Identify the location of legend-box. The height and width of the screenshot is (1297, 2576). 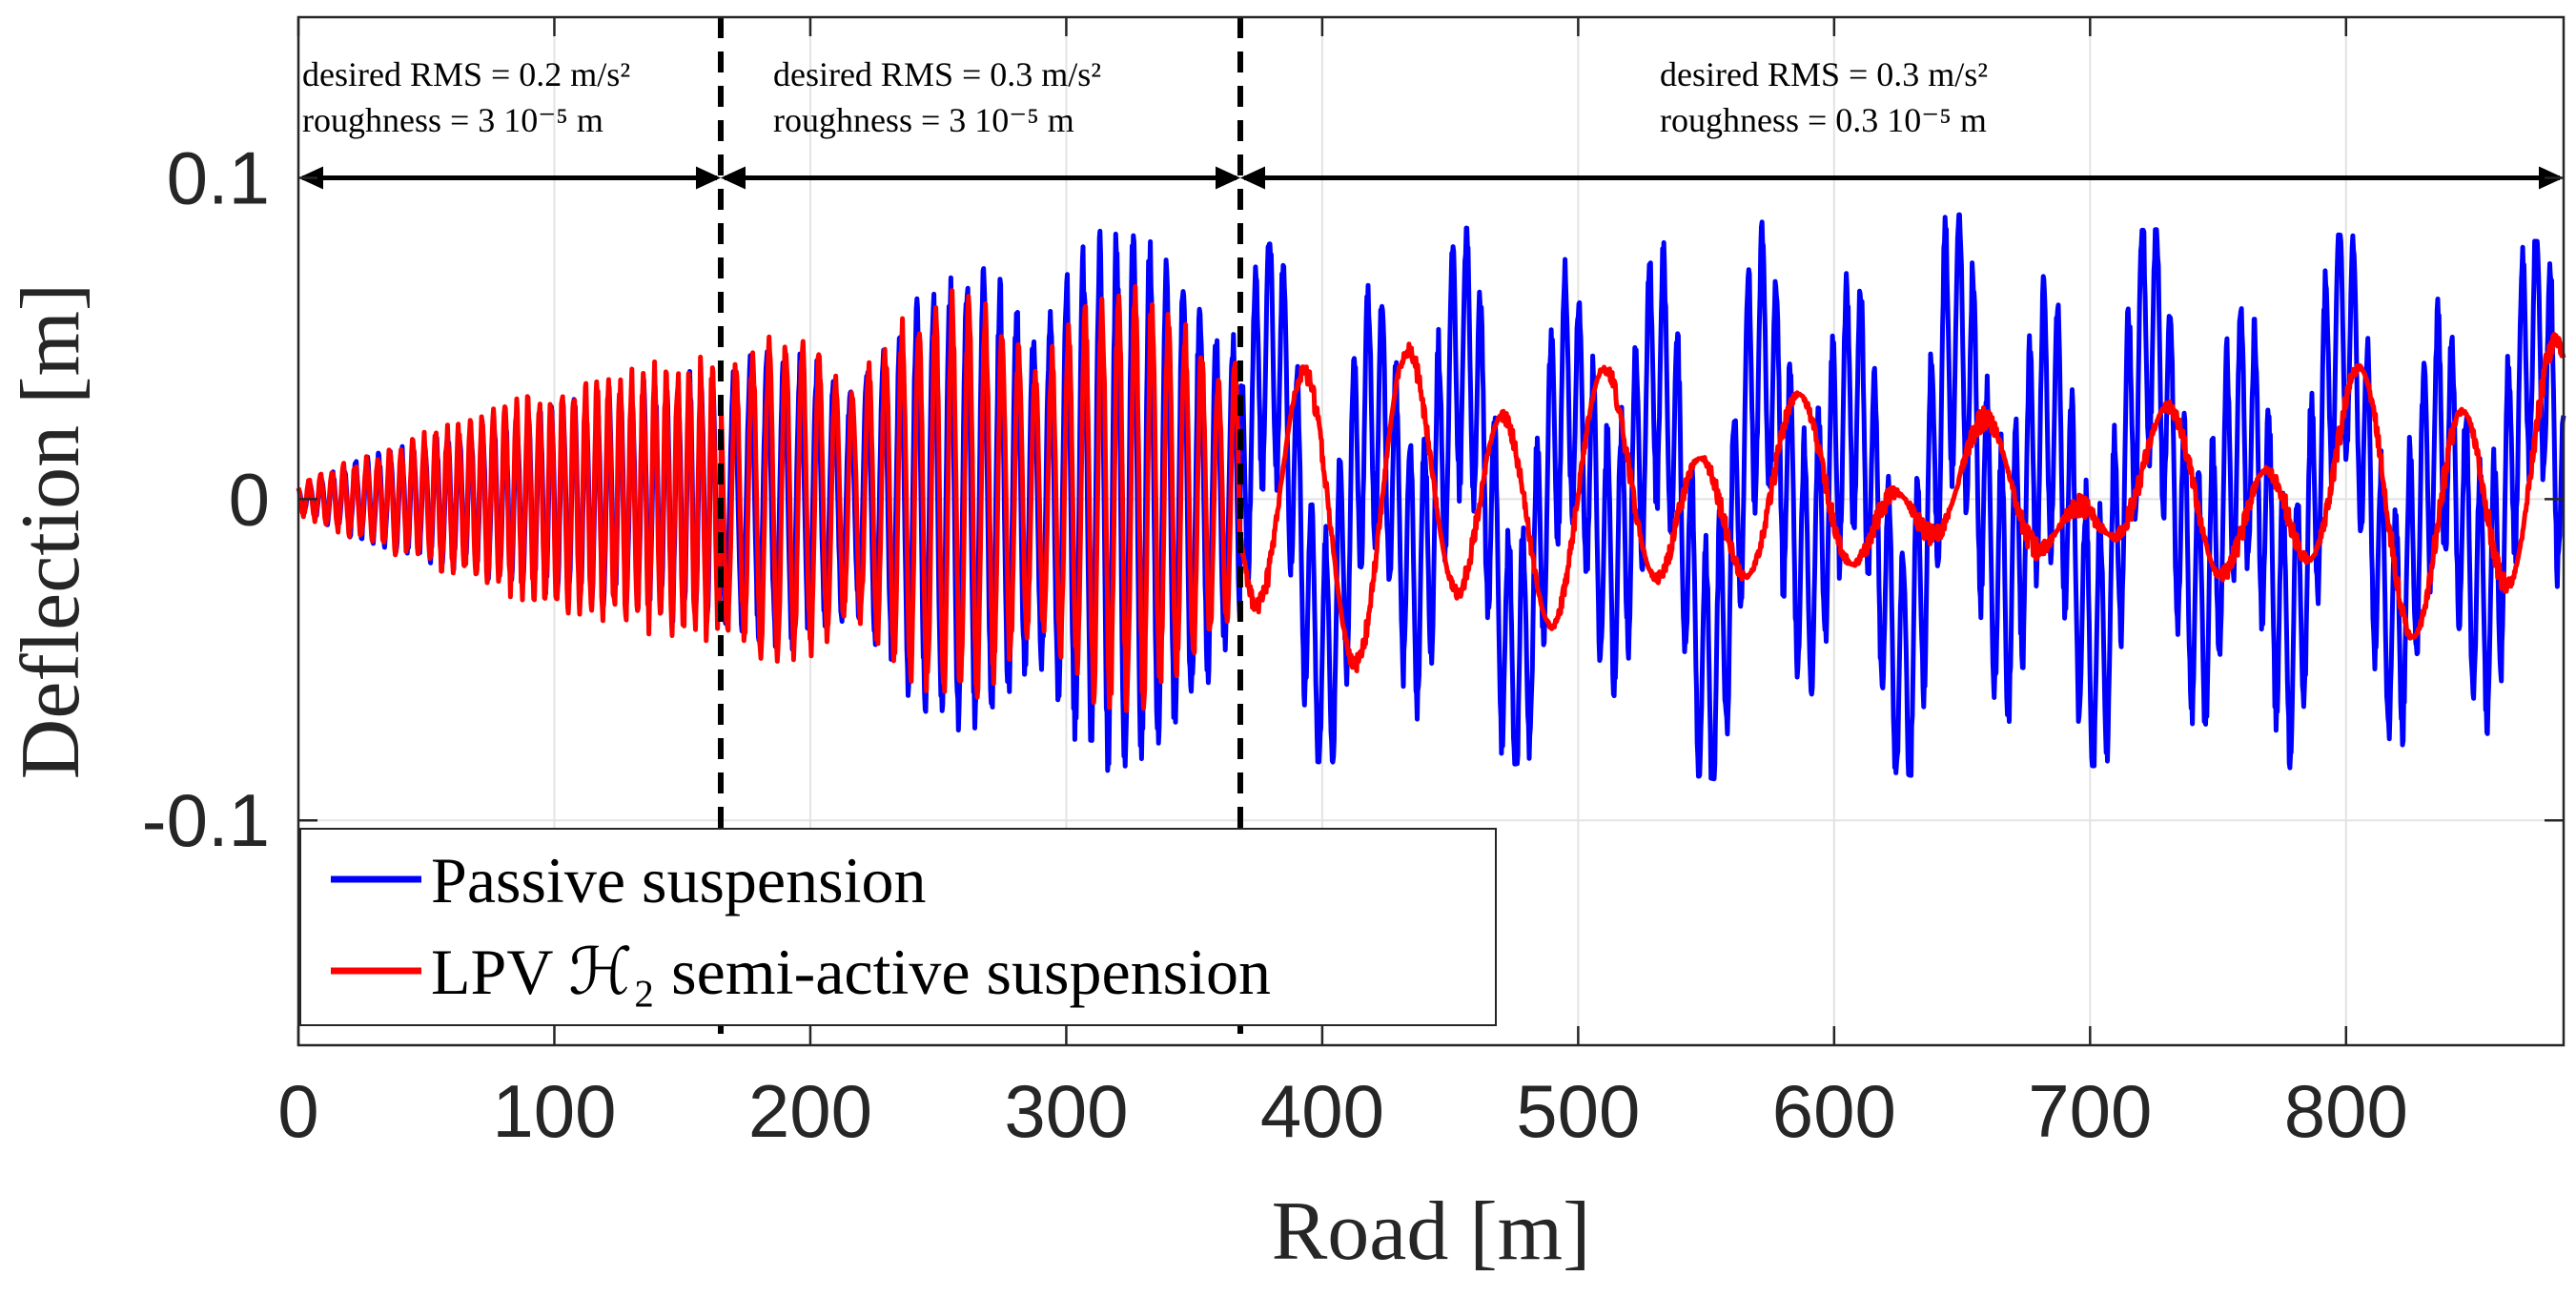
(898, 927).